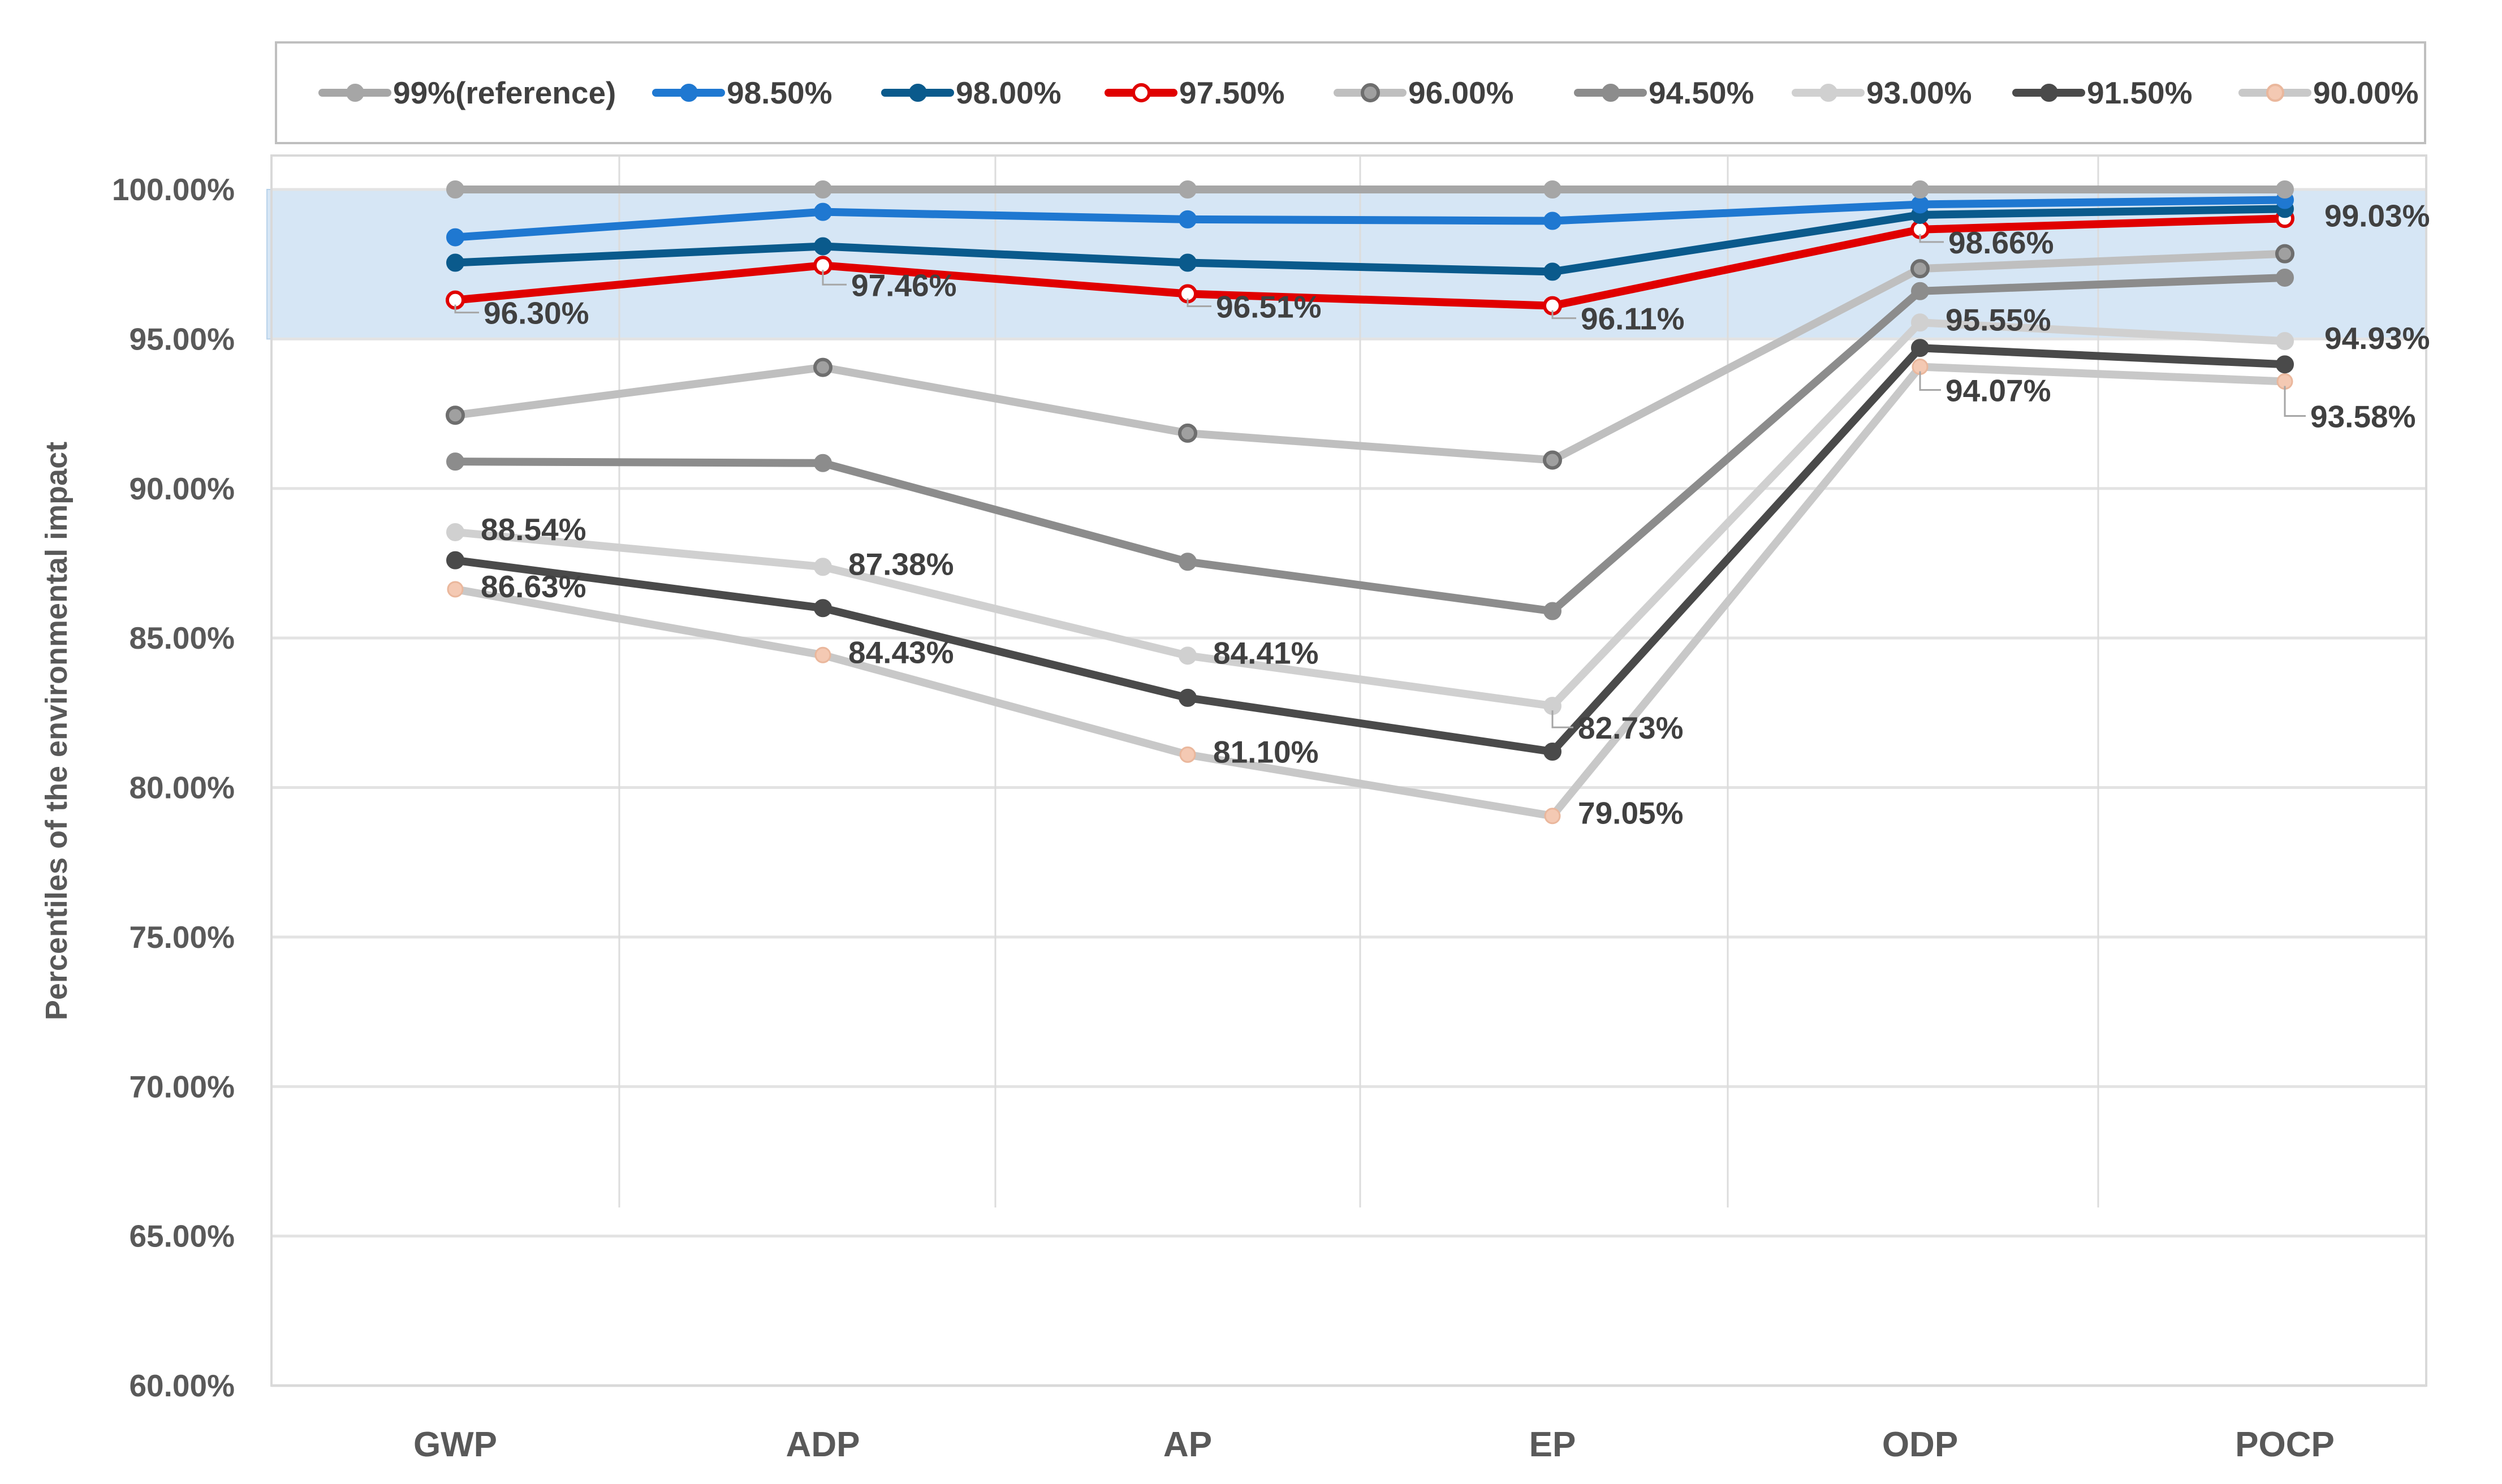  Describe the element at coordinates (1919, 92) in the screenshot. I see `legend-label-93-00: 93.00%` at that location.